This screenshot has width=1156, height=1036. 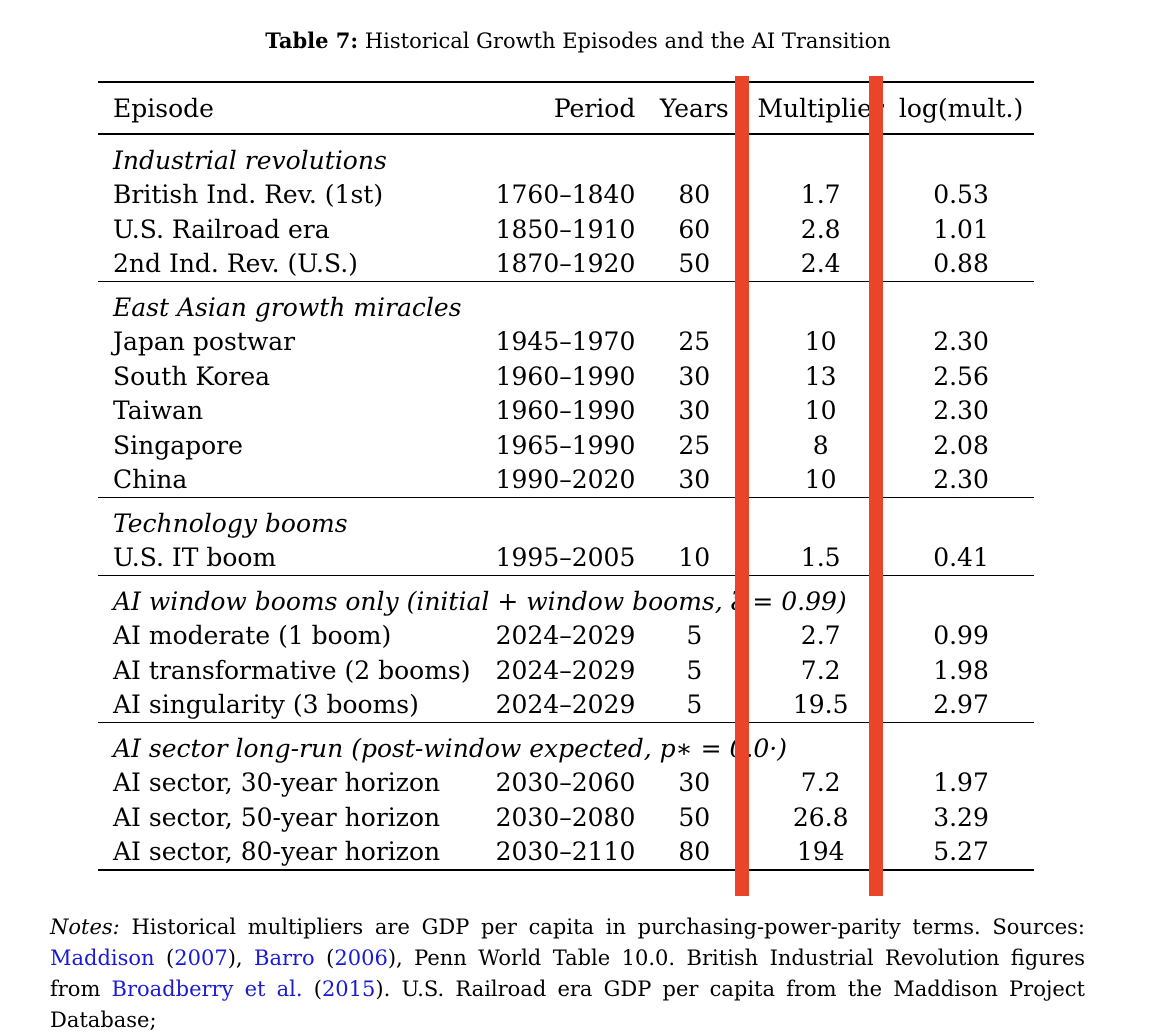 What do you see at coordinates (150, 480) in the screenshot?
I see `cell-episode: China` at bounding box center [150, 480].